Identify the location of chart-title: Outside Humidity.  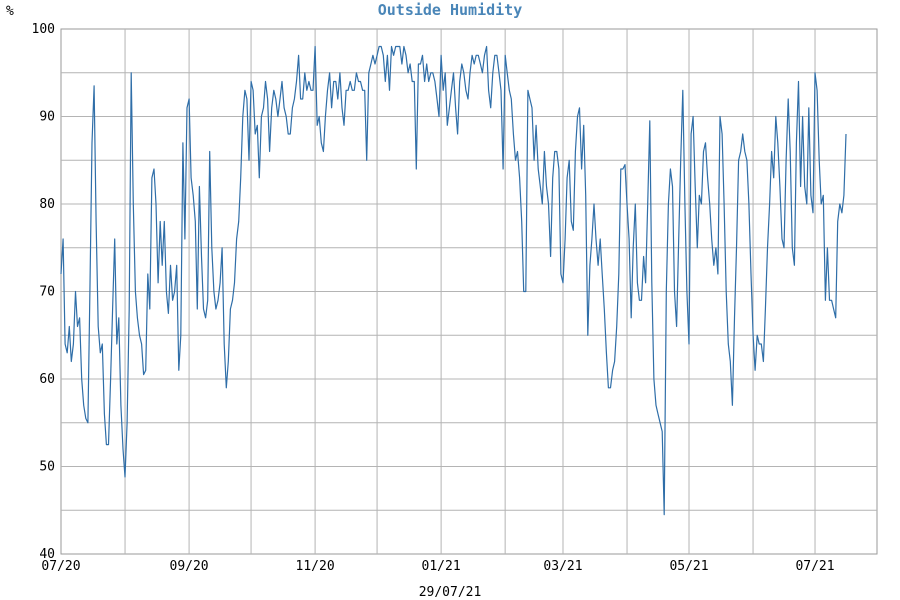
(450, 10).